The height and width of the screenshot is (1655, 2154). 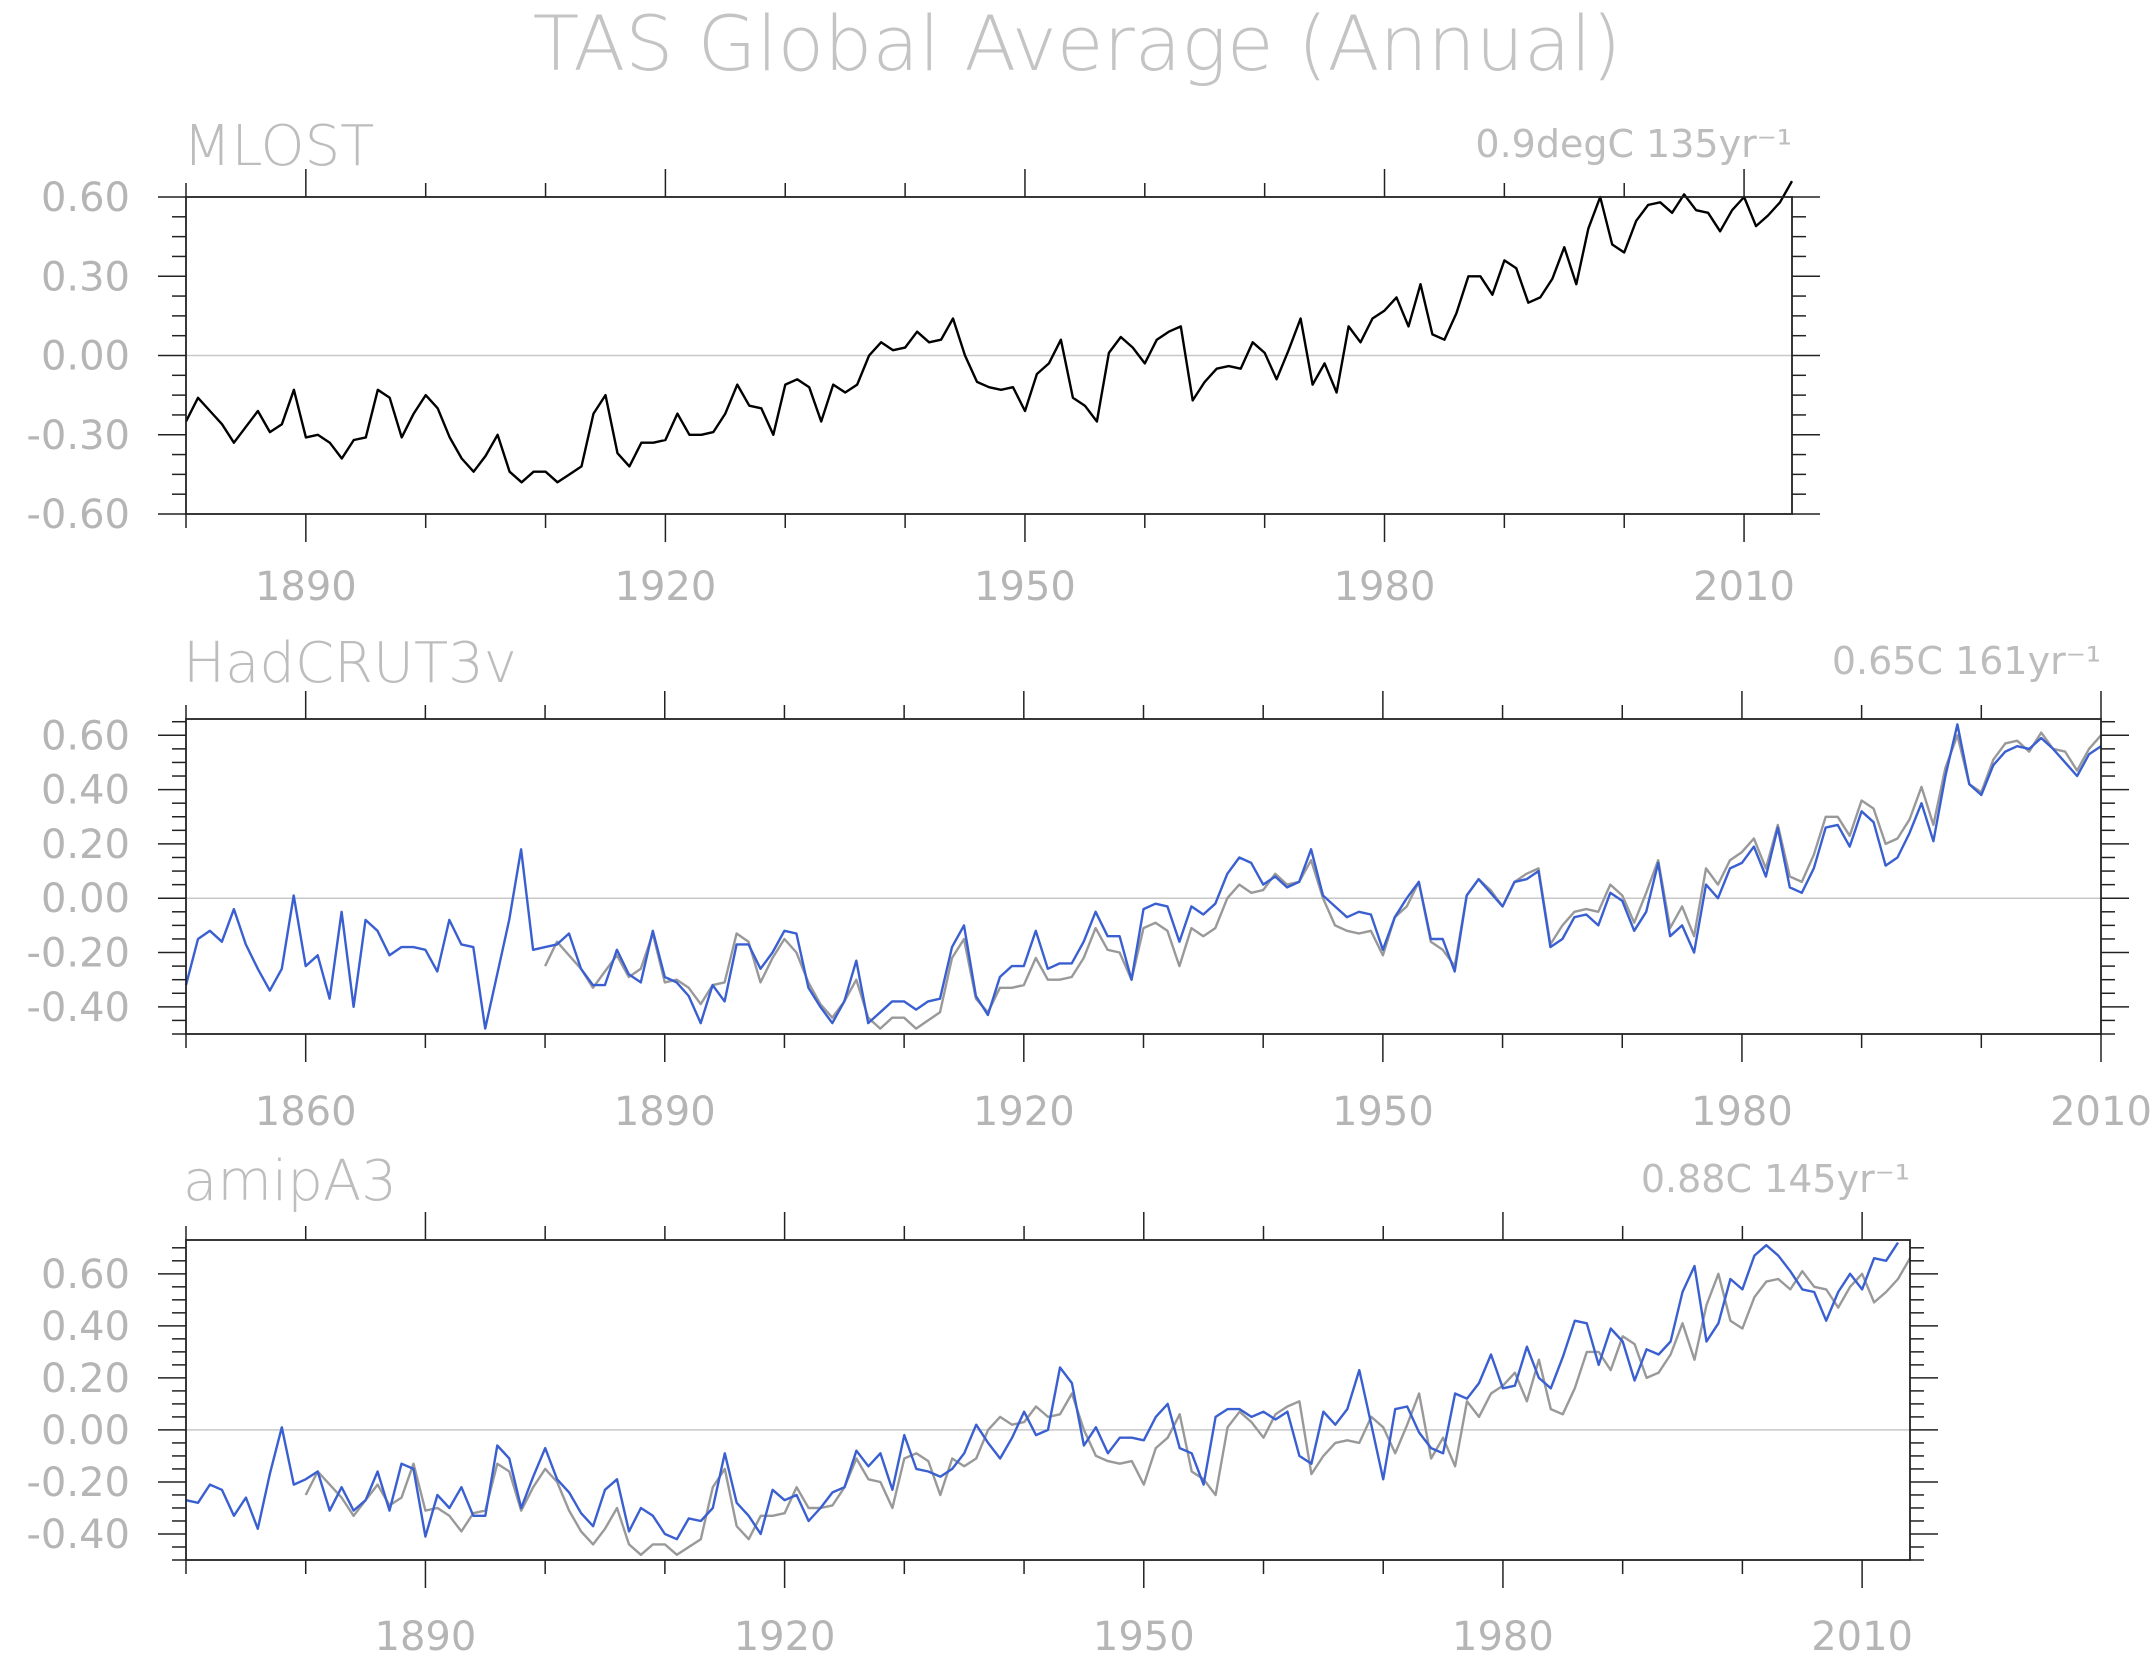 I want to click on panel-name: amipA3, so click(x=290, y=1181).